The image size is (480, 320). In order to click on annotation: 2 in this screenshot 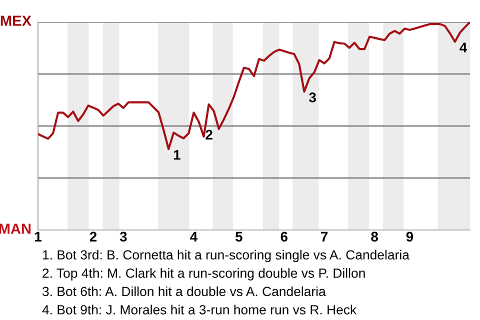, I will do `click(209, 135)`.